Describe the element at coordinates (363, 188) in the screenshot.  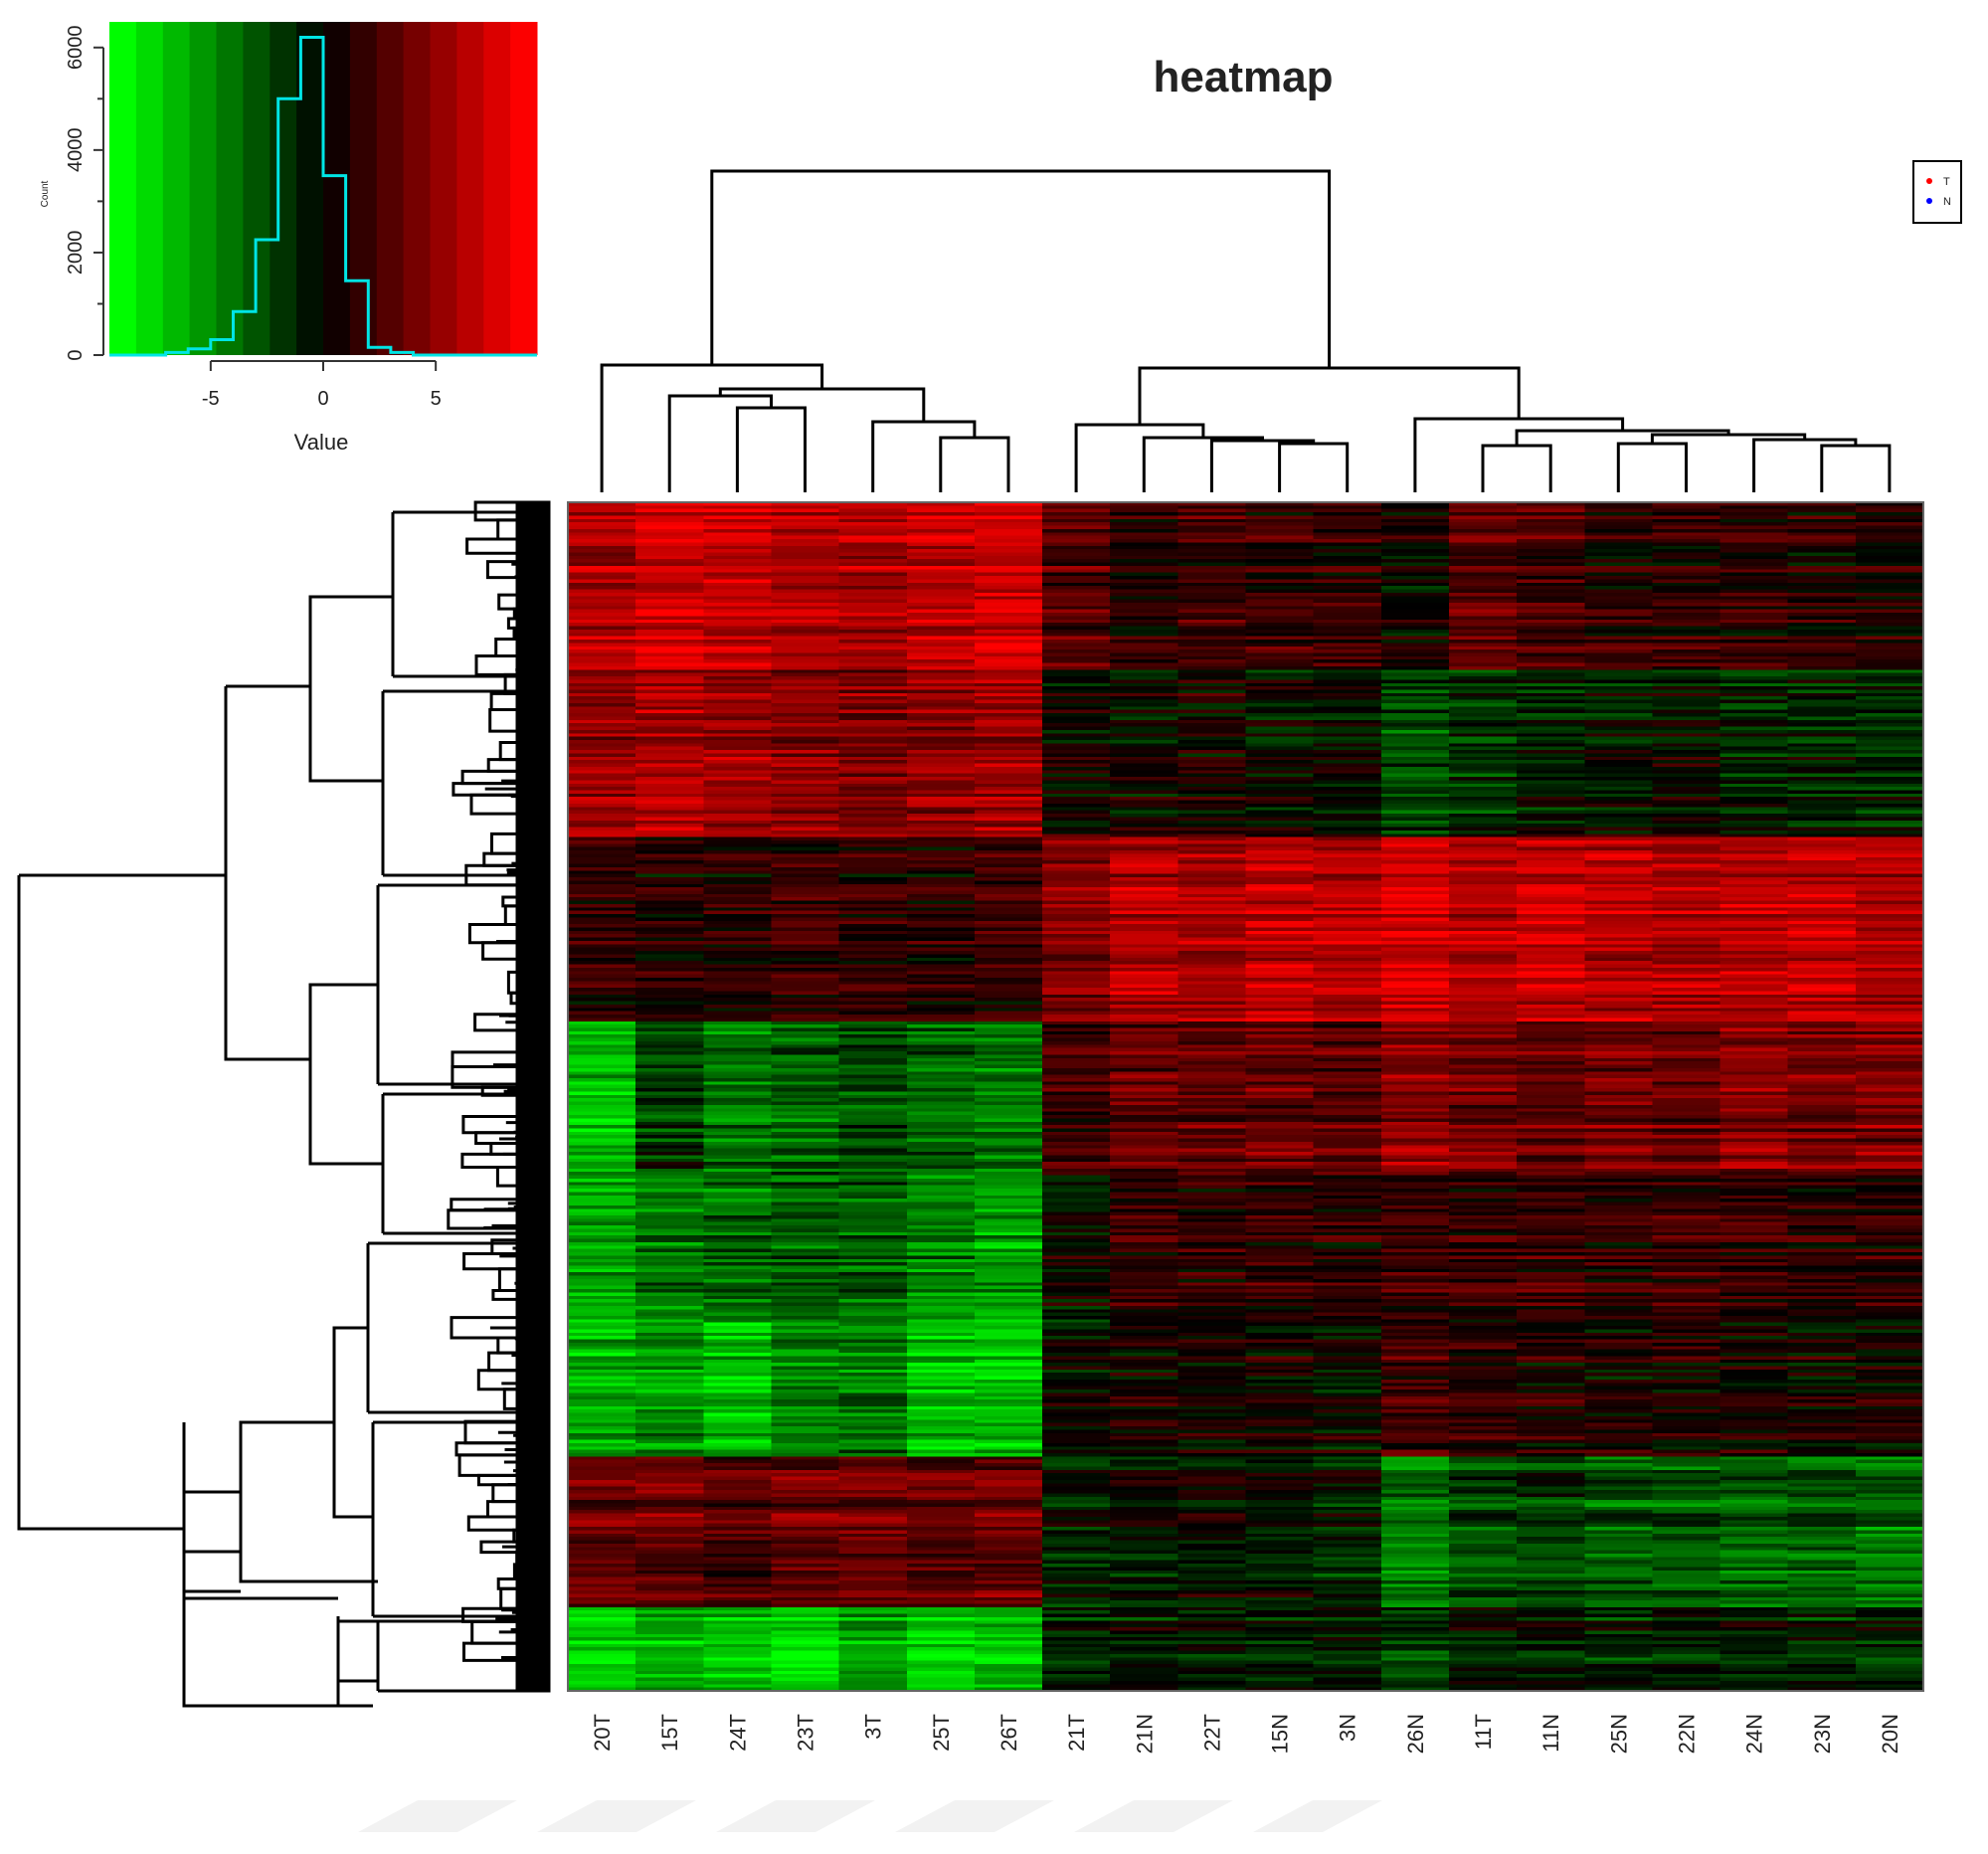
I see `color-key-band` at that location.